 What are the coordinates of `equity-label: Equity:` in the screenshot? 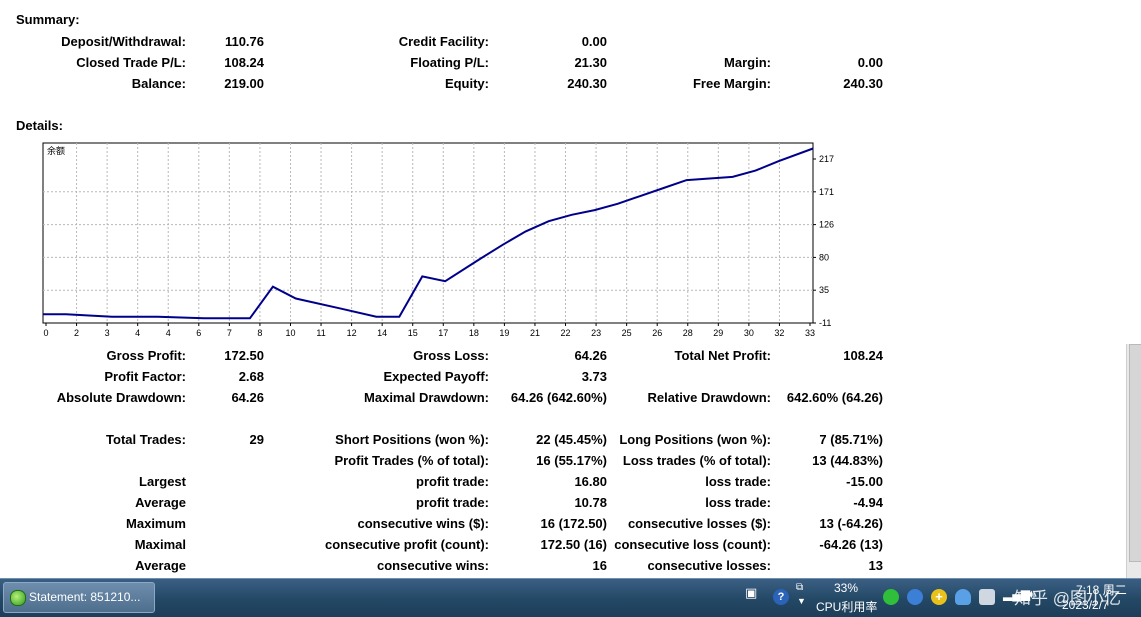 It's located at (466, 83).